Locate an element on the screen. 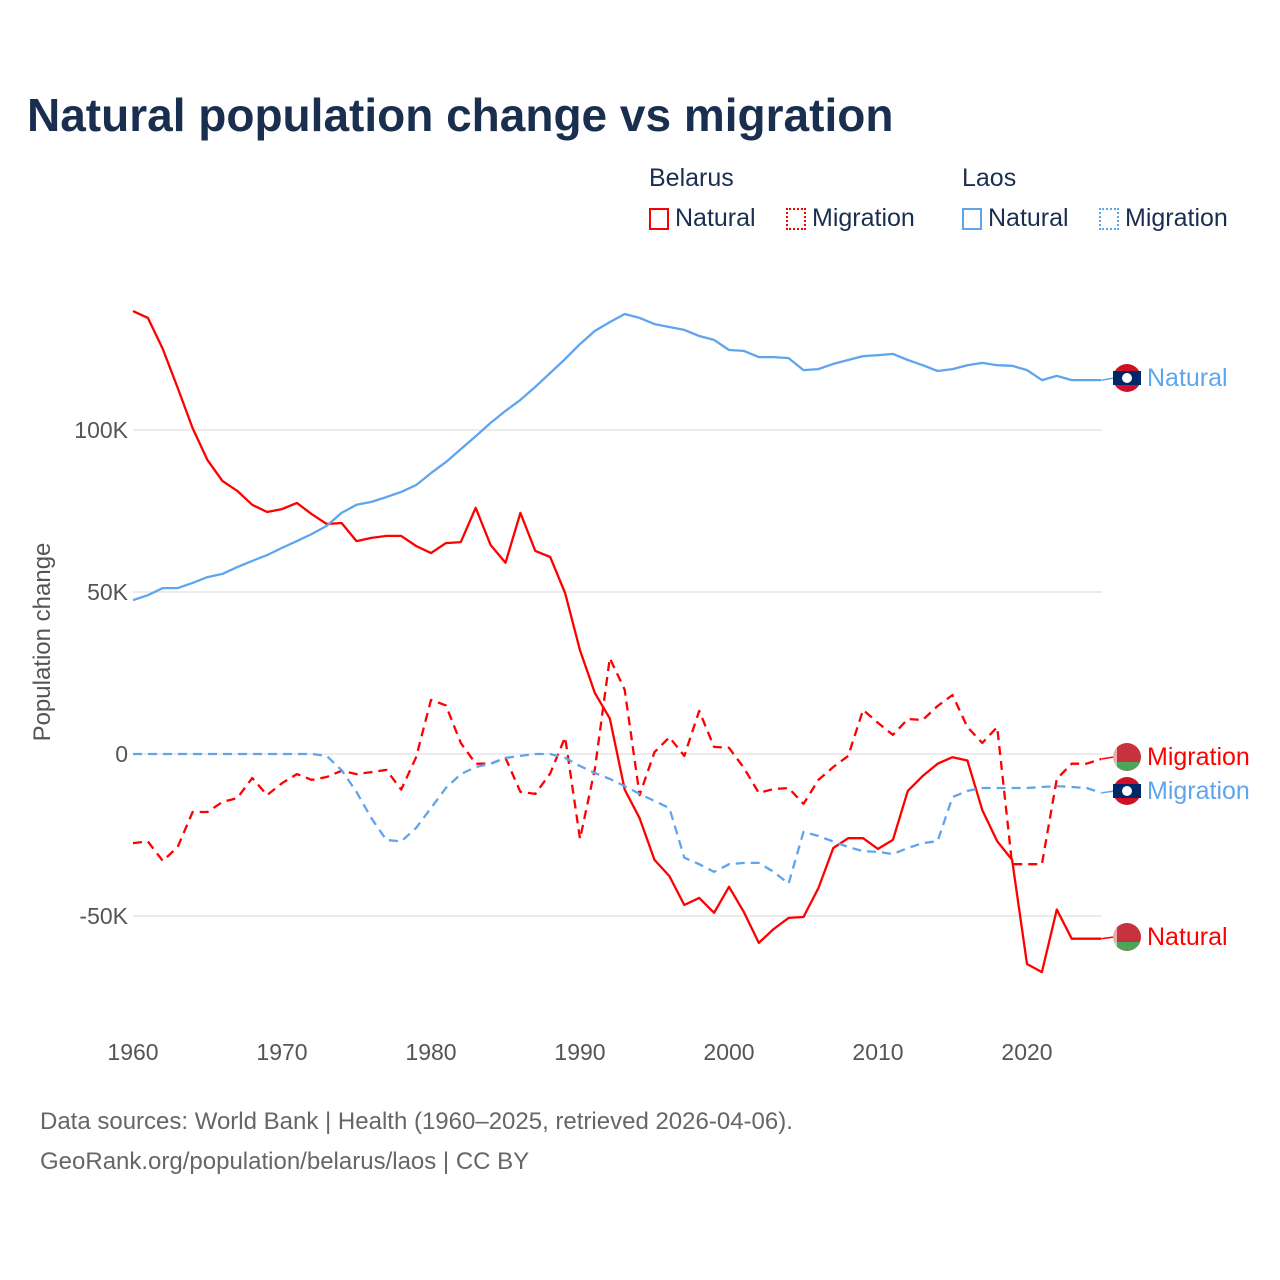 This screenshot has height=1280, width=1280. legend-group-laos: Laos is located at coordinates (989, 178).